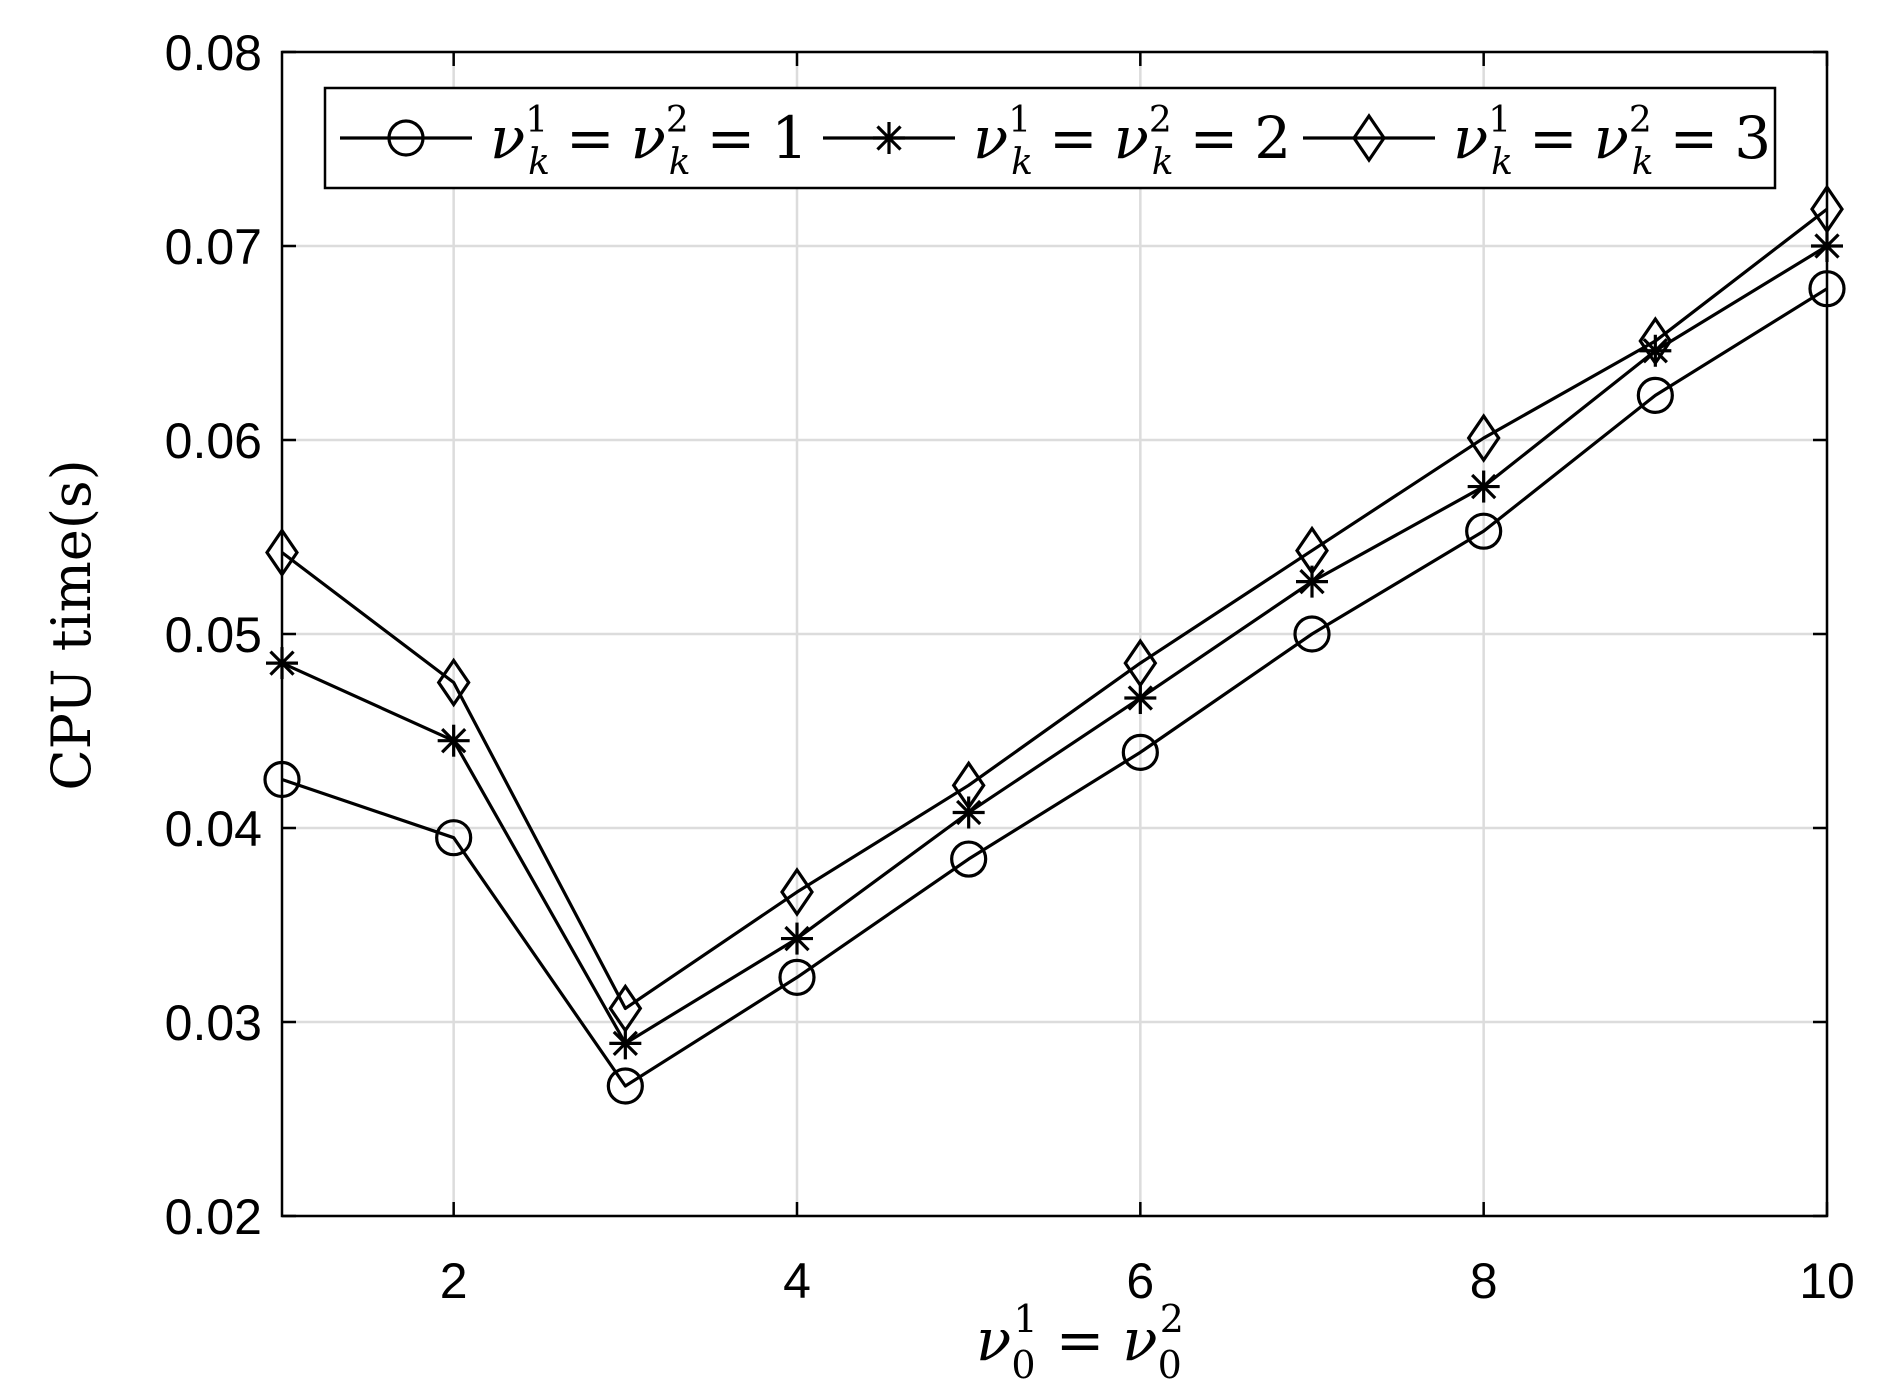 This screenshot has height=1384, width=1877. What do you see at coordinates (1484, 1281) in the screenshot?
I see `x-tick-label: 8` at bounding box center [1484, 1281].